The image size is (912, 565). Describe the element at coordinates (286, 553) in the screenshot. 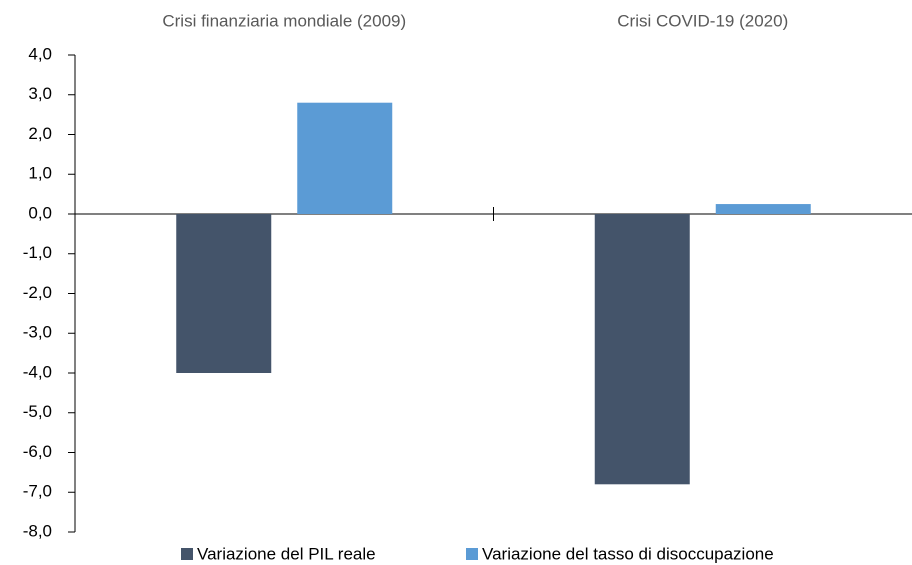

I see `legend-label: Variazione del PIL reale` at that location.